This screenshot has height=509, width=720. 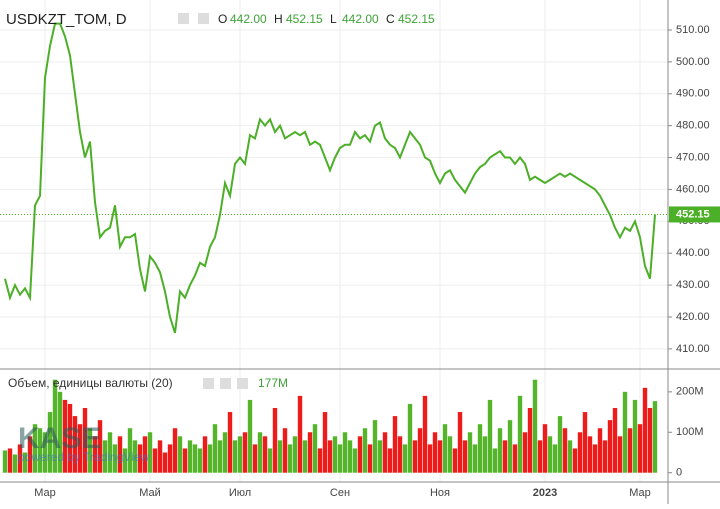 I want to click on y-tick-label: 0, so click(x=679, y=473).